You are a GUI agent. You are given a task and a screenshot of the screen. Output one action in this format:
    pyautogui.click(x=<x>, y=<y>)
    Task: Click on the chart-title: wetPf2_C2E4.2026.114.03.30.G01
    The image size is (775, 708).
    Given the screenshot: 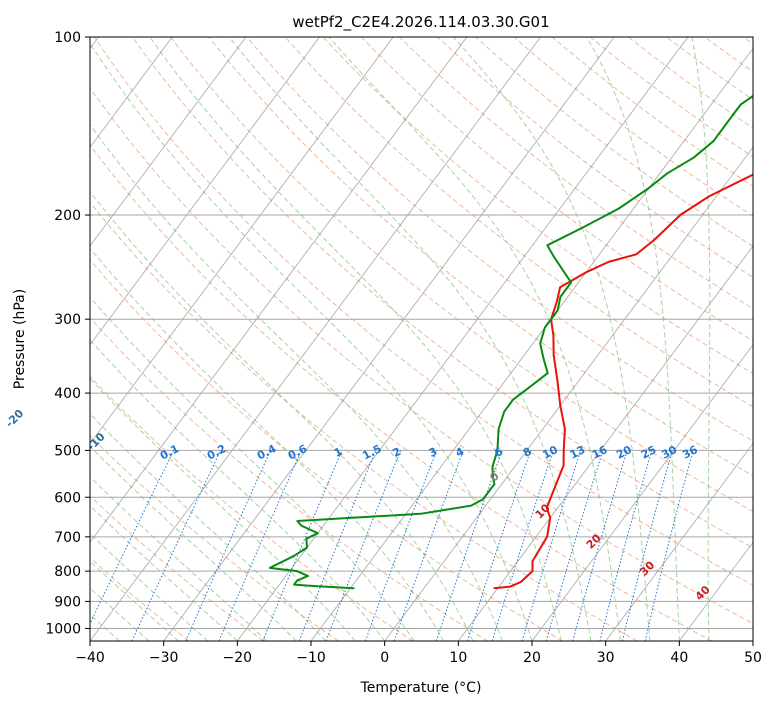 What is the action you would take?
    pyautogui.click(x=420, y=22)
    